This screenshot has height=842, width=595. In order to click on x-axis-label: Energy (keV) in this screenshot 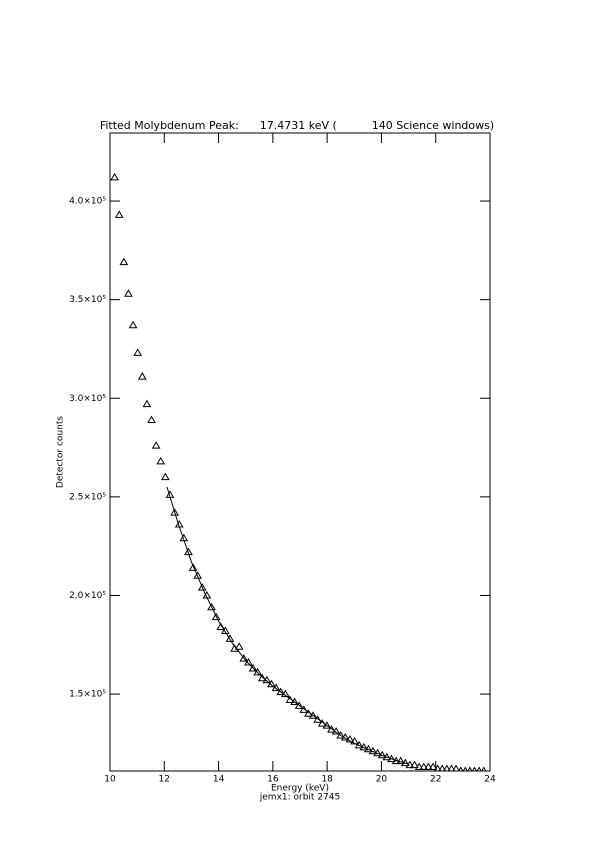, I will do `click(300, 789)`.